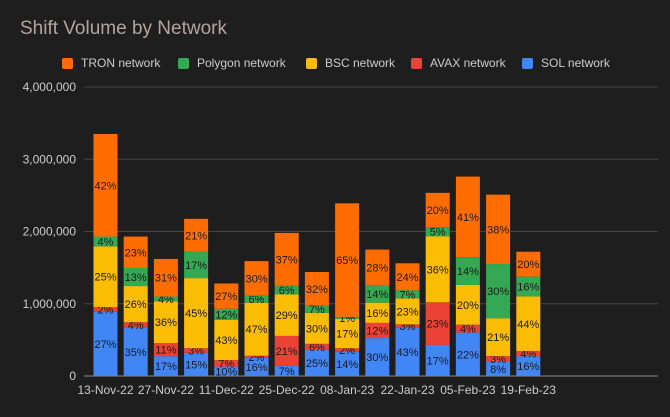 The width and height of the screenshot is (670, 417). I want to click on data-label: 15%, so click(196, 365).